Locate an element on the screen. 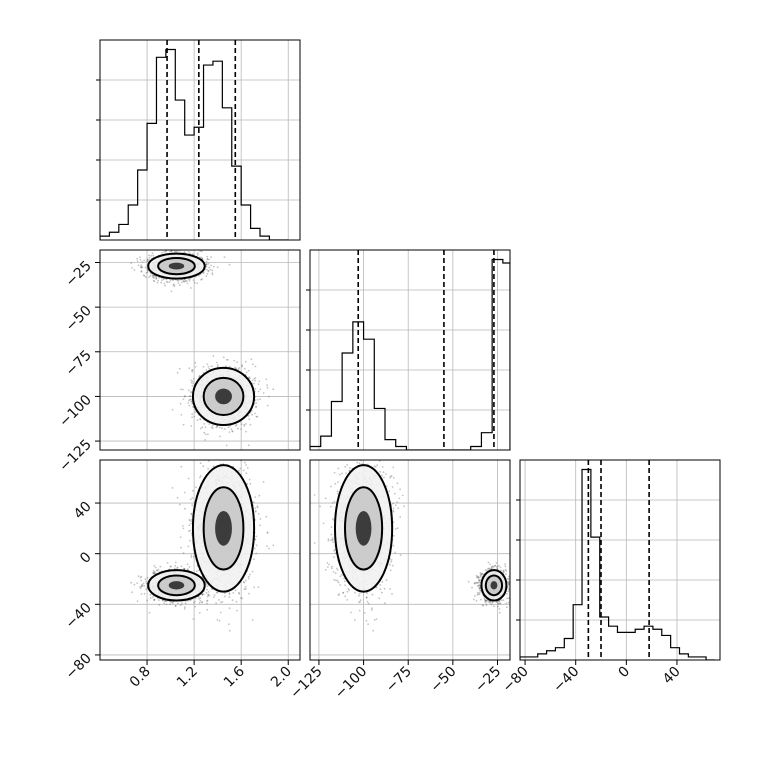 This screenshot has height=760, width=760. panel-frame is located at coordinates (200, 140).